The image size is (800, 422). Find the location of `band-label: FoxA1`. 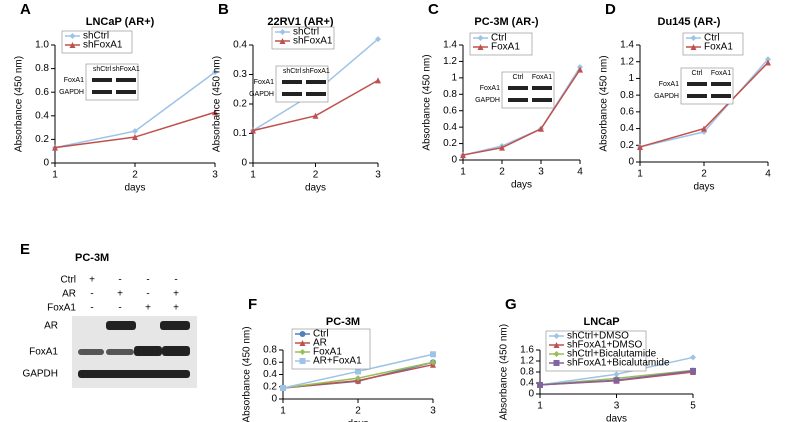

band-label: FoxA1 is located at coordinates (43, 352).